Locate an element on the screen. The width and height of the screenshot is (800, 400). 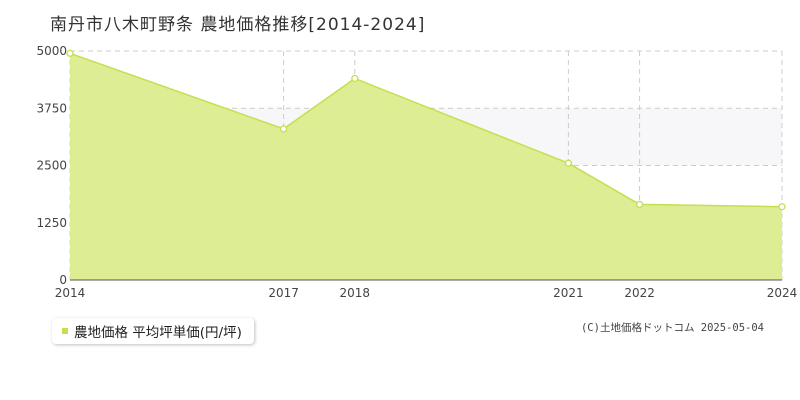
y-tick-labels: 0 1250 2500 3750 5000 is located at coordinates (51, 165).